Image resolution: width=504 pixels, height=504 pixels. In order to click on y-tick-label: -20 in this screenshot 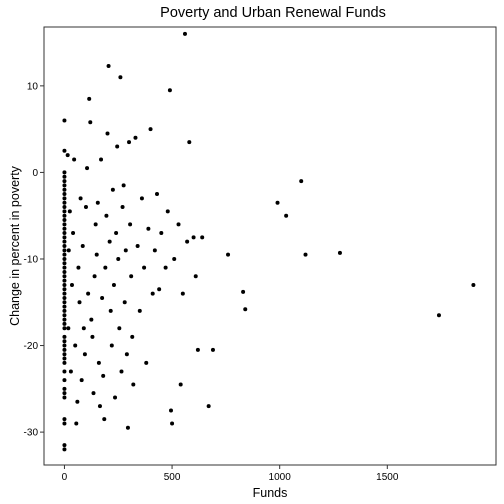, I will do `click(31, 346)`.